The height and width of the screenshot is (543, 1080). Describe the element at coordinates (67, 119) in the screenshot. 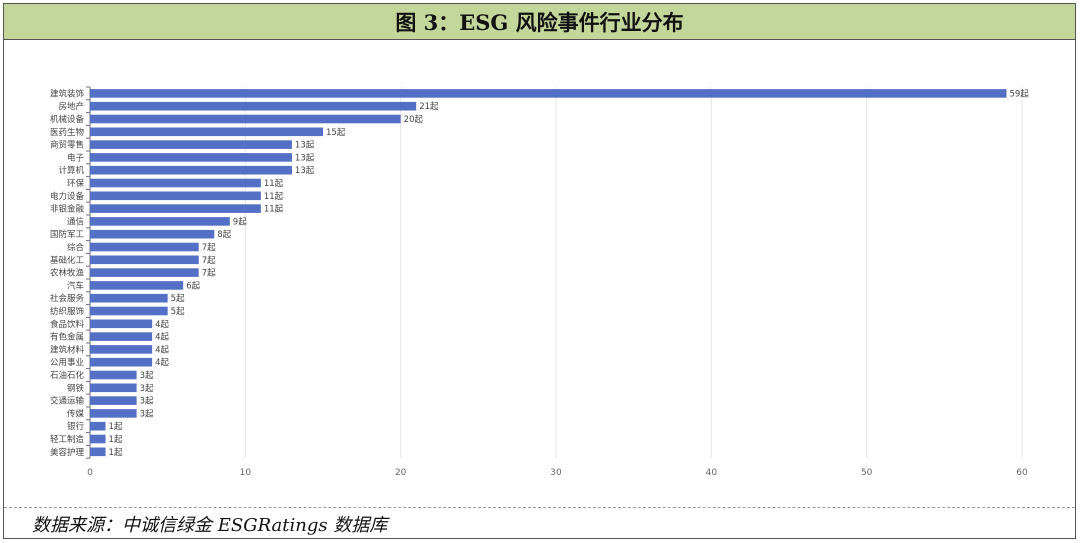

I see `category-label: 机械设备` at that location.